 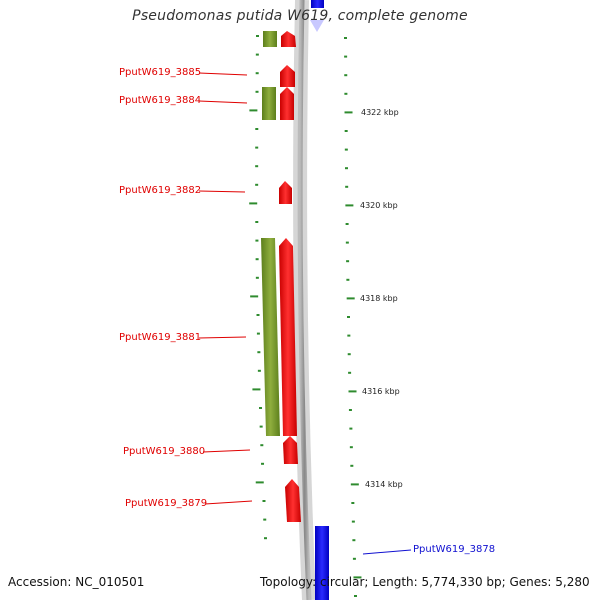 I want to click on position-label-4322: 4322 kbp, so click(x=380, y=112).